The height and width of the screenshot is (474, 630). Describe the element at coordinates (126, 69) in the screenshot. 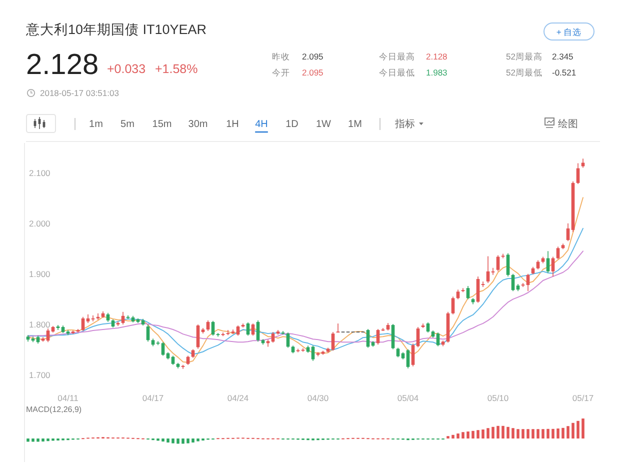

I see `change-label: +0.033` at that location.